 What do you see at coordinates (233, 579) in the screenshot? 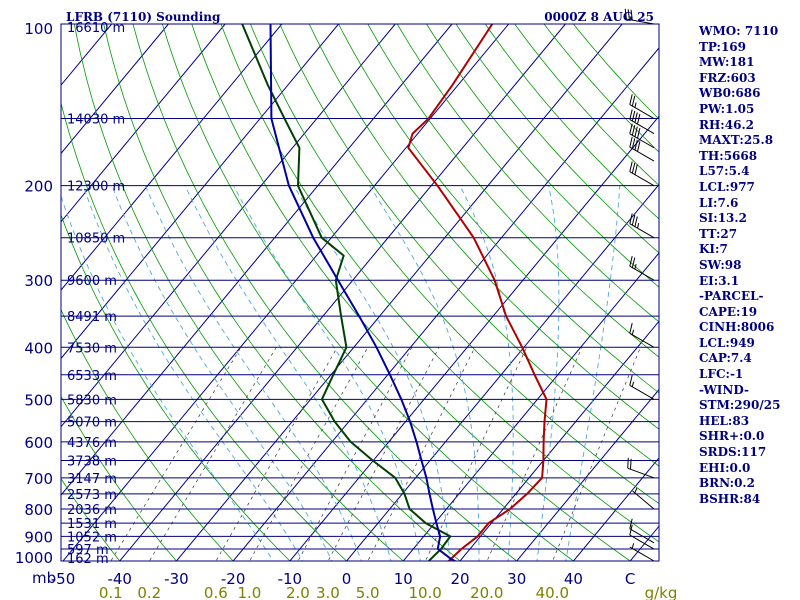
I see `temperature-tick-label: -20` at bounding box center [233, 579].